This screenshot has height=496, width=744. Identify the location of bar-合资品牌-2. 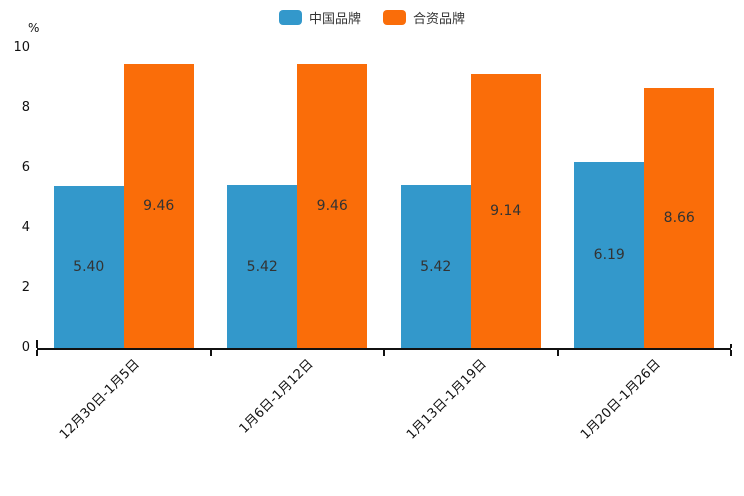
(505, 210).